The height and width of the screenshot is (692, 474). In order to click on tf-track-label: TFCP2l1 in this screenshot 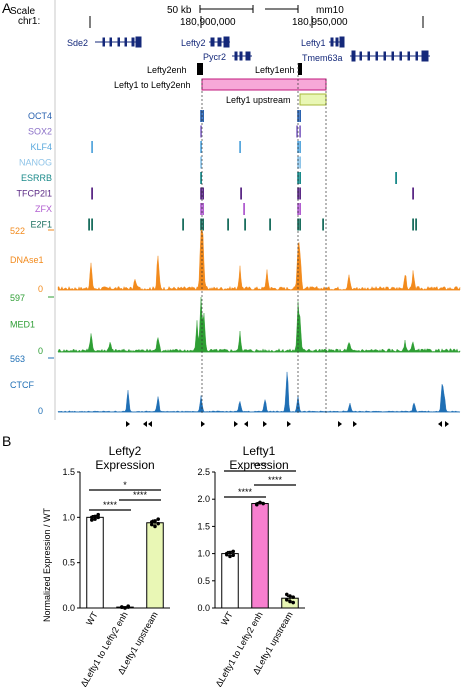, I will do `click(34, 194)`.